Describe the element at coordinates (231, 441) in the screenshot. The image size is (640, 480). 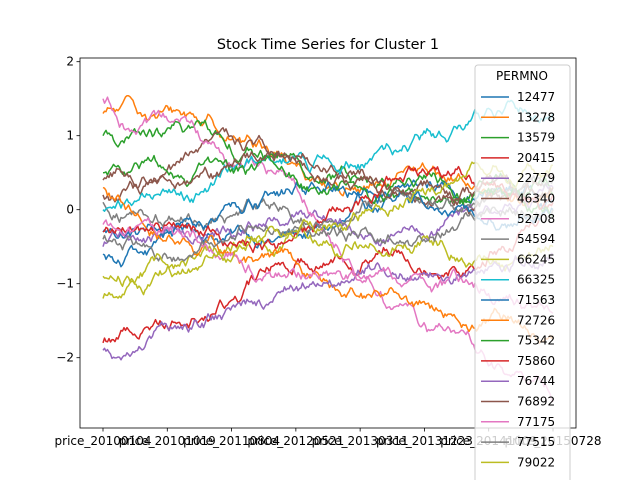
I see `x-tick-label: price_20110804` at that location.